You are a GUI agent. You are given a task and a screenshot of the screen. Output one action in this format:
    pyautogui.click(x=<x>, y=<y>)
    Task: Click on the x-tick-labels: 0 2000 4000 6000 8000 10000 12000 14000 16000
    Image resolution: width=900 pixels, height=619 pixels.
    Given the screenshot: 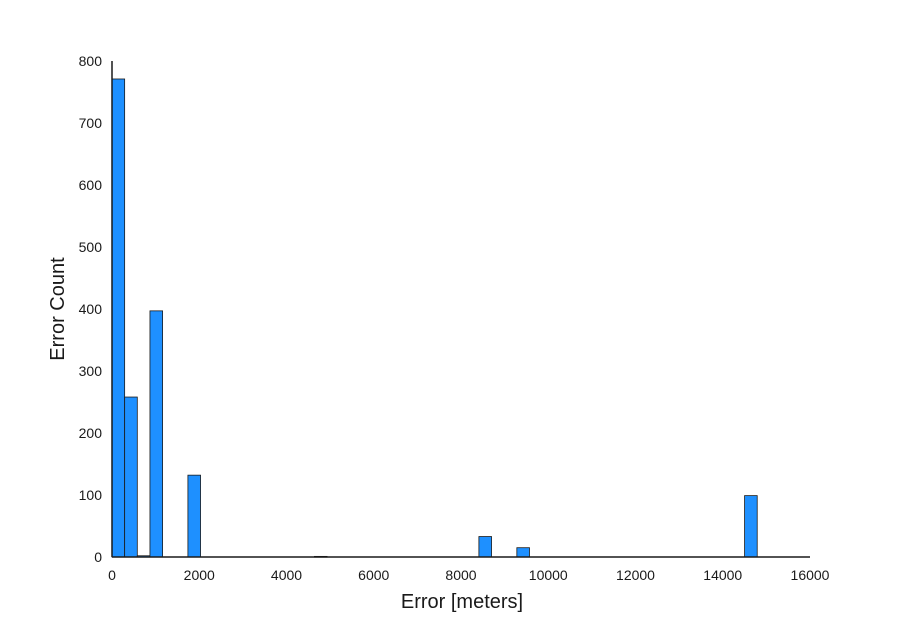 What is the action you would take?
    pyautogui.click(x=469, y=575)
    